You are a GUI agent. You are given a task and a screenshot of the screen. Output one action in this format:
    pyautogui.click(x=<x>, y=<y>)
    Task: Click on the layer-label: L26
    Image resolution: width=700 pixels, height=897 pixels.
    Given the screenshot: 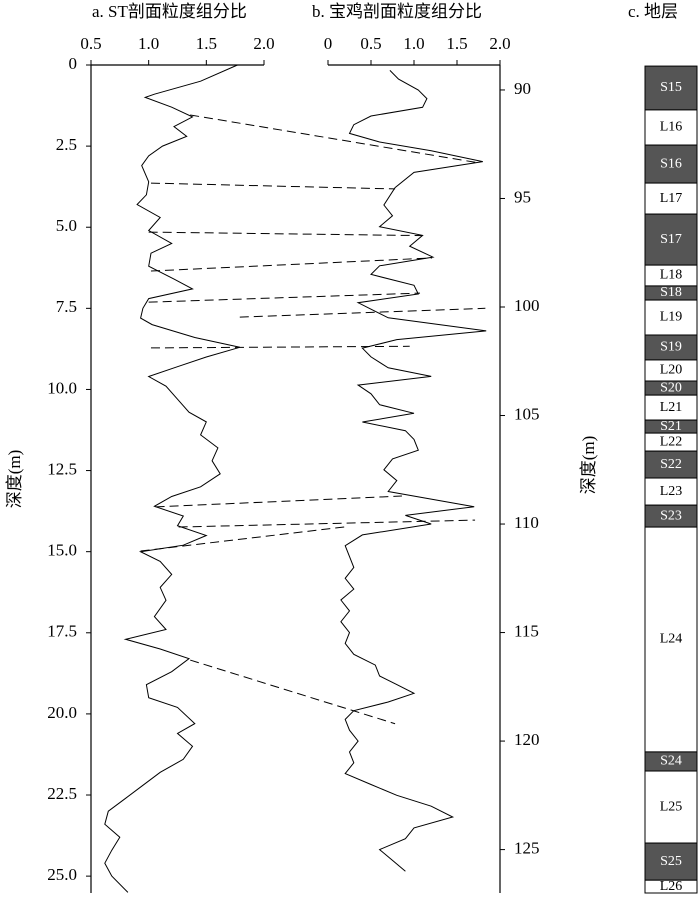 What is the action you would take?
    pyautogui.click(x=671, y=886)
    